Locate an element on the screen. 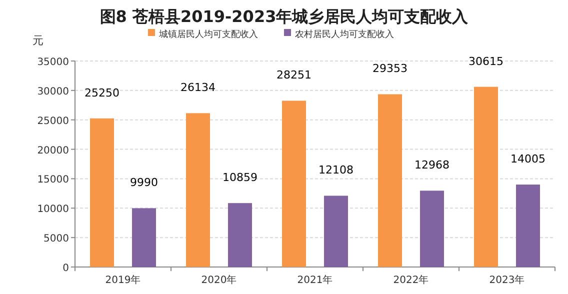  chart-title: 图8 苍梧县2019-2023年城乡居民人均可支配收入 is located at coordinates (285, 16).